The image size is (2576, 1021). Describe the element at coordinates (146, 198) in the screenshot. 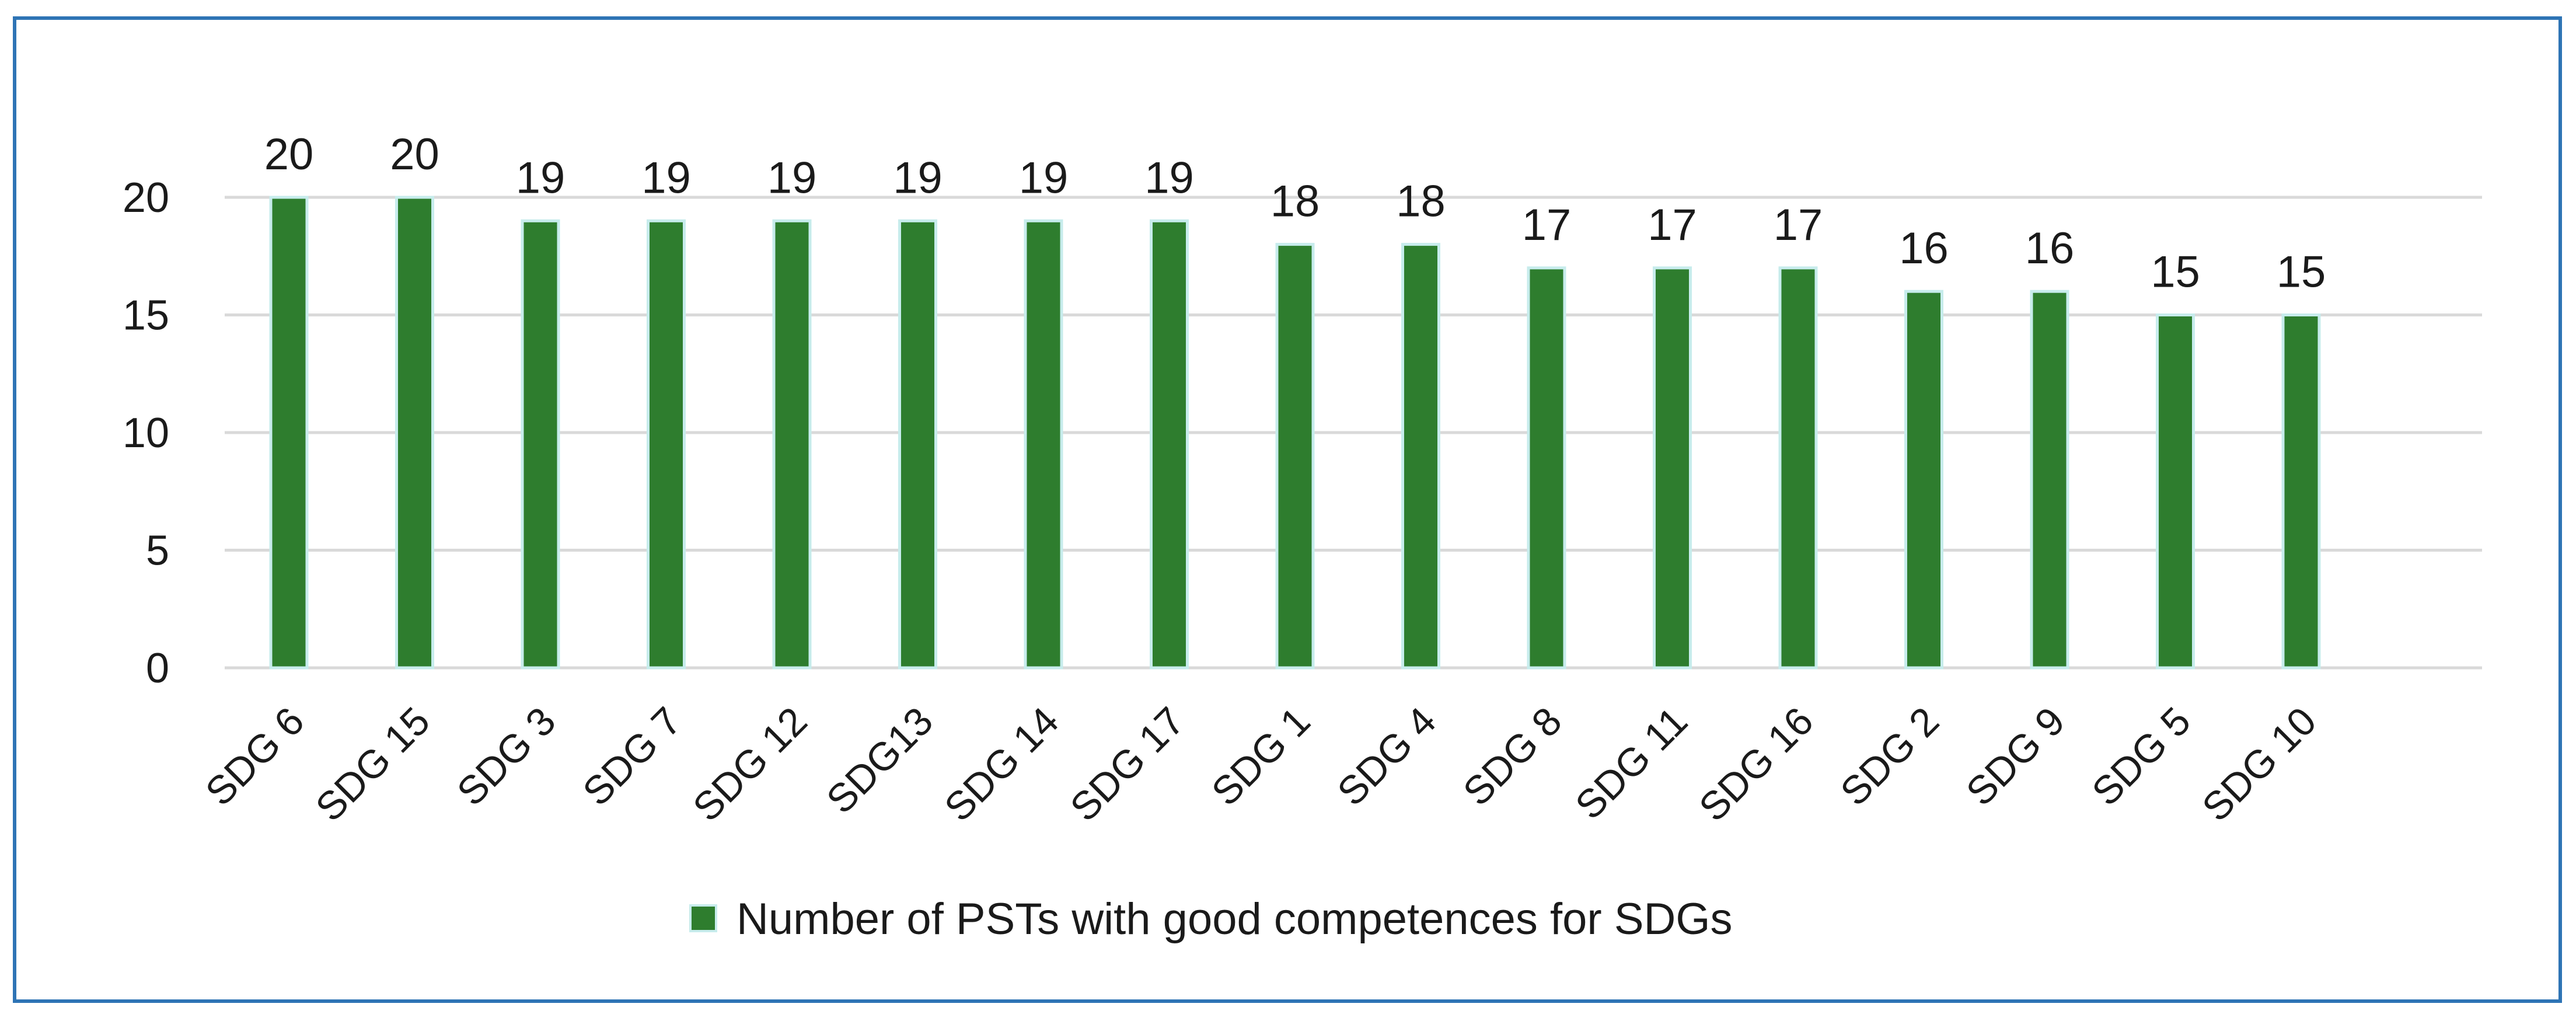

I see `y-tick-label: 20` at that location.